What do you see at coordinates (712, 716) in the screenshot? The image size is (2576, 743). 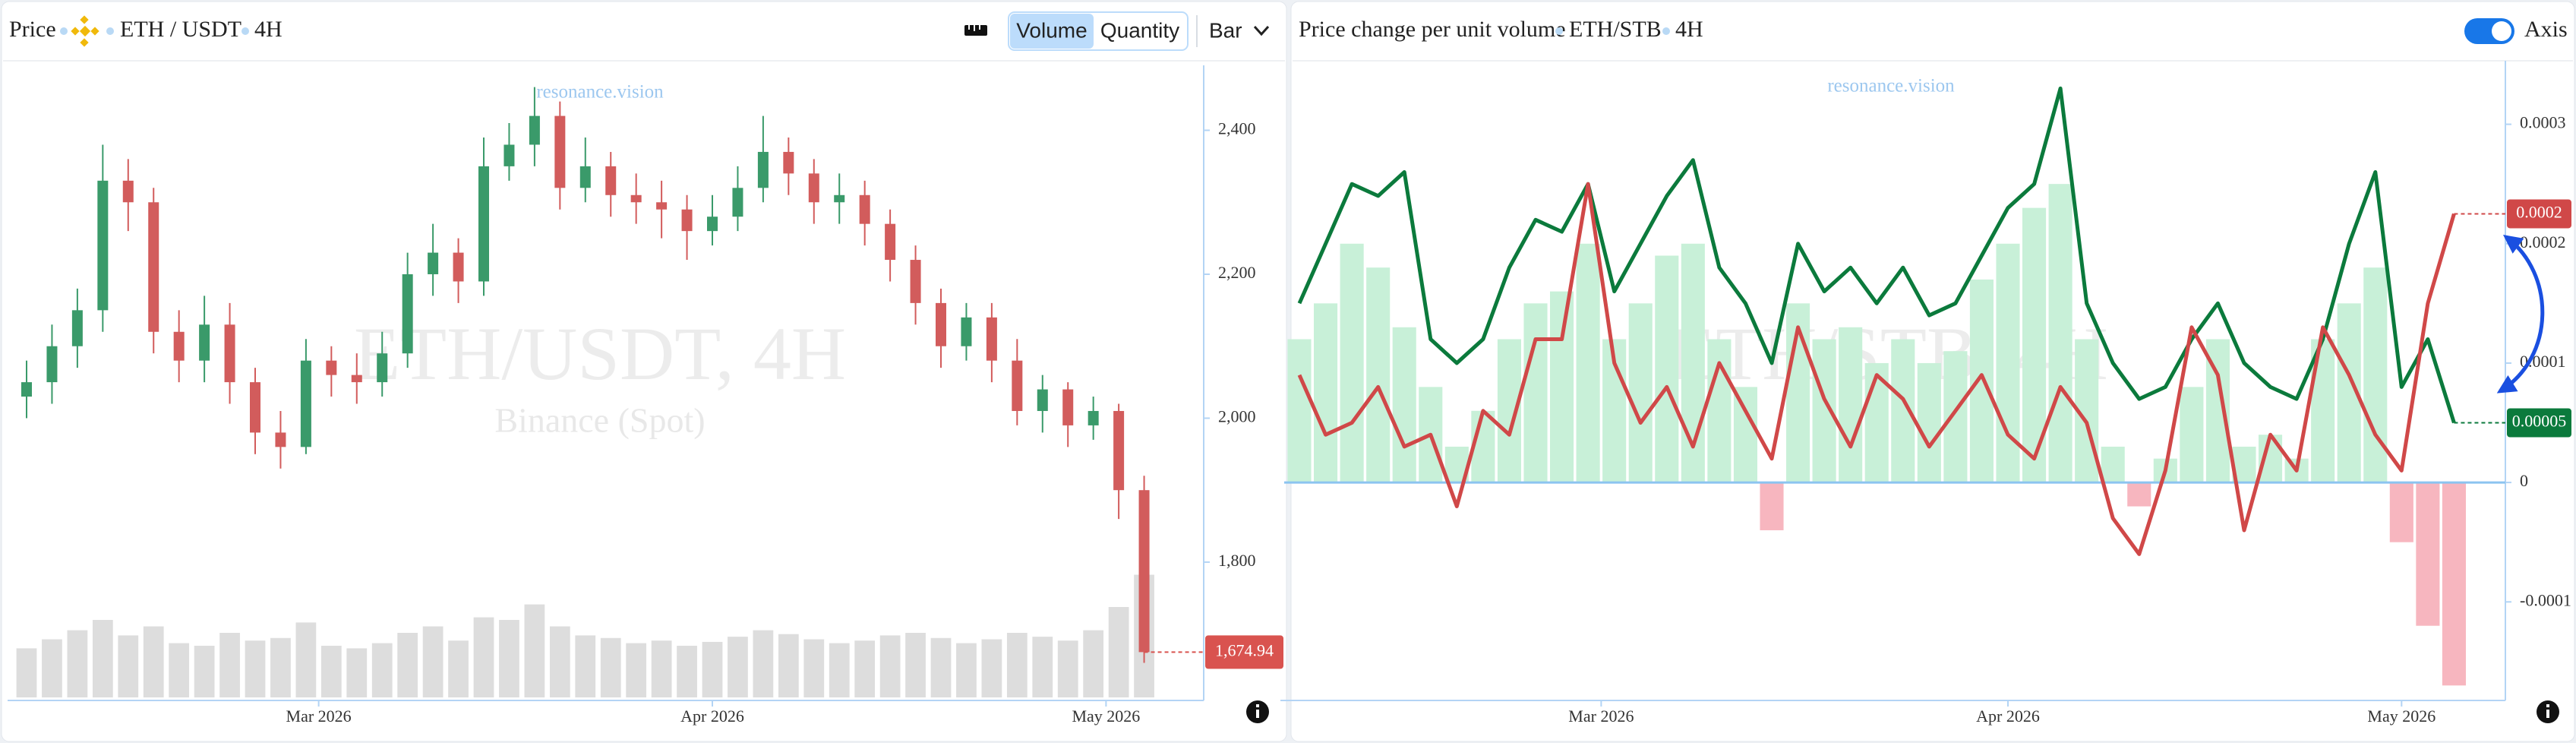 I see `x-tick-label: Apr 2026` at bounding box center [712, 716].